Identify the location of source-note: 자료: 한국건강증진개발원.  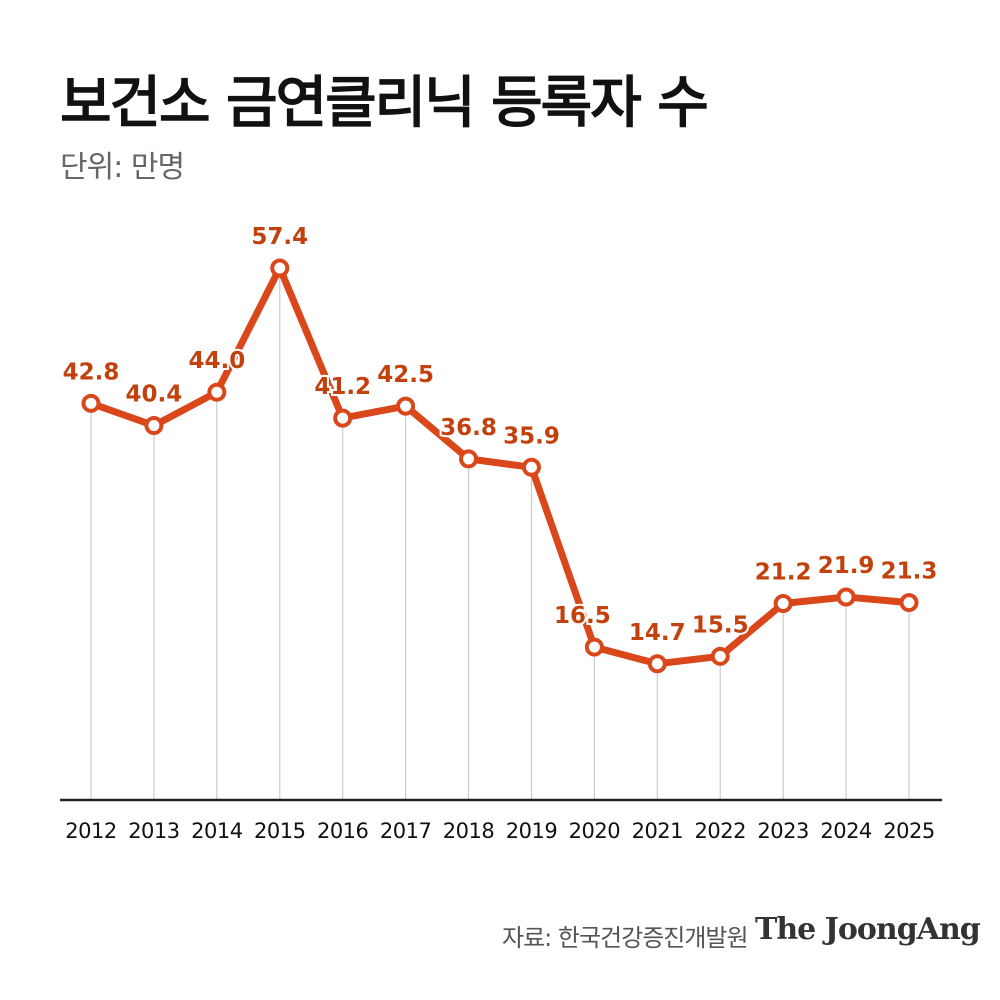
(625, 938).